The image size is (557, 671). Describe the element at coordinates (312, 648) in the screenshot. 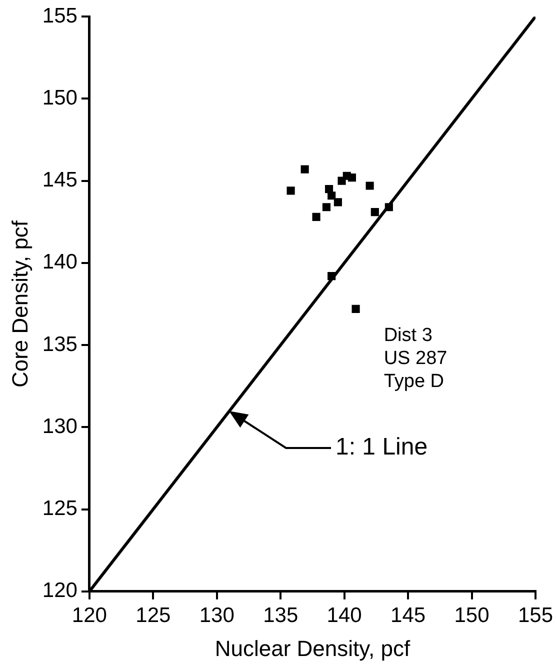

I see `x-axis-title: Nuclear Density, pcf` at that location.